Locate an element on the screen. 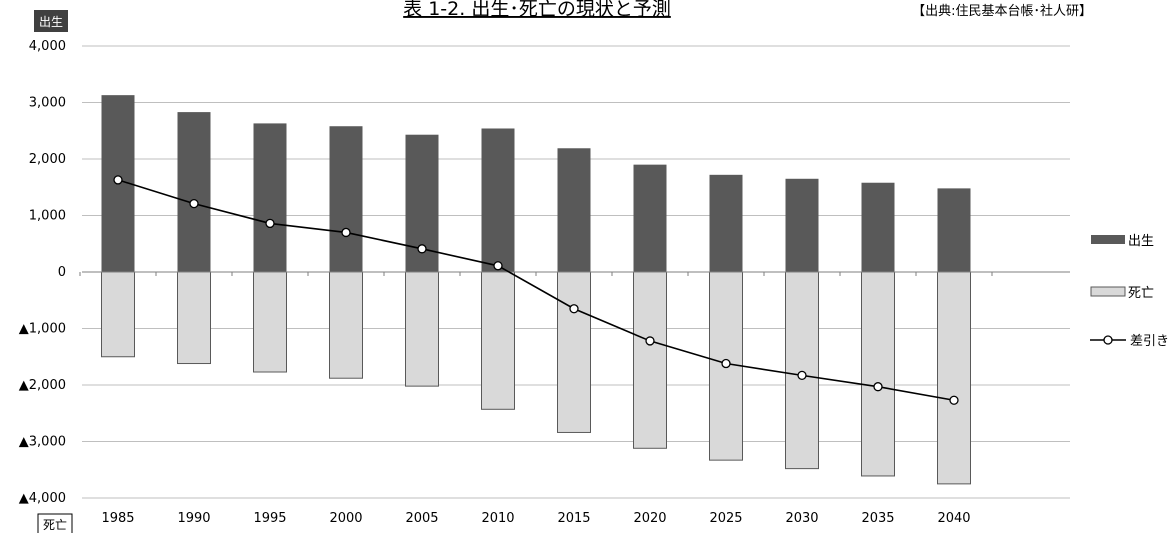 Image resolution: width=1169 pixels, height=533 pixels. y-tick-label: ▲3,000 is located at coordinates (42, 442).